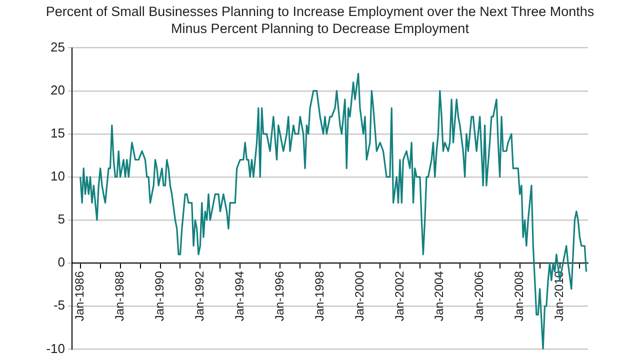  What do you see at coordinates (61, 219) in the screenshot?
I see `y-tick-label: 5` at bounding box center [61, 219].